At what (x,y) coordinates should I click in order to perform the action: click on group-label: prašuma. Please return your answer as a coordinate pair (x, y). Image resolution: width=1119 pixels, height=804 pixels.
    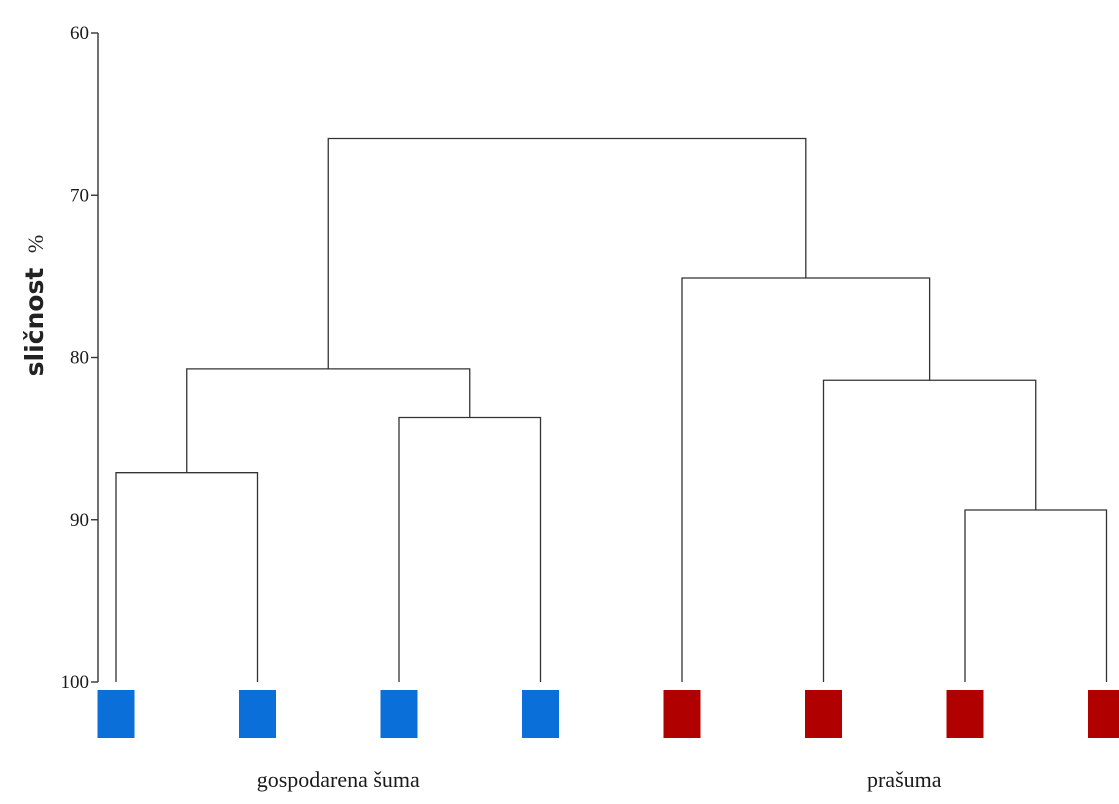
    Looking at the image, I should click on (904, 779).